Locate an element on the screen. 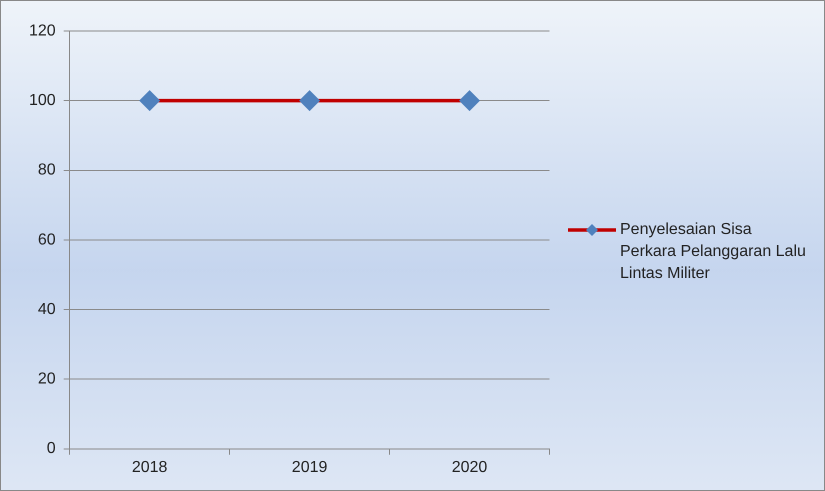 Image resolution: width=825 pixels, height=491 pixels. y-tick-label: 80 is located at coordinates (47, 170).